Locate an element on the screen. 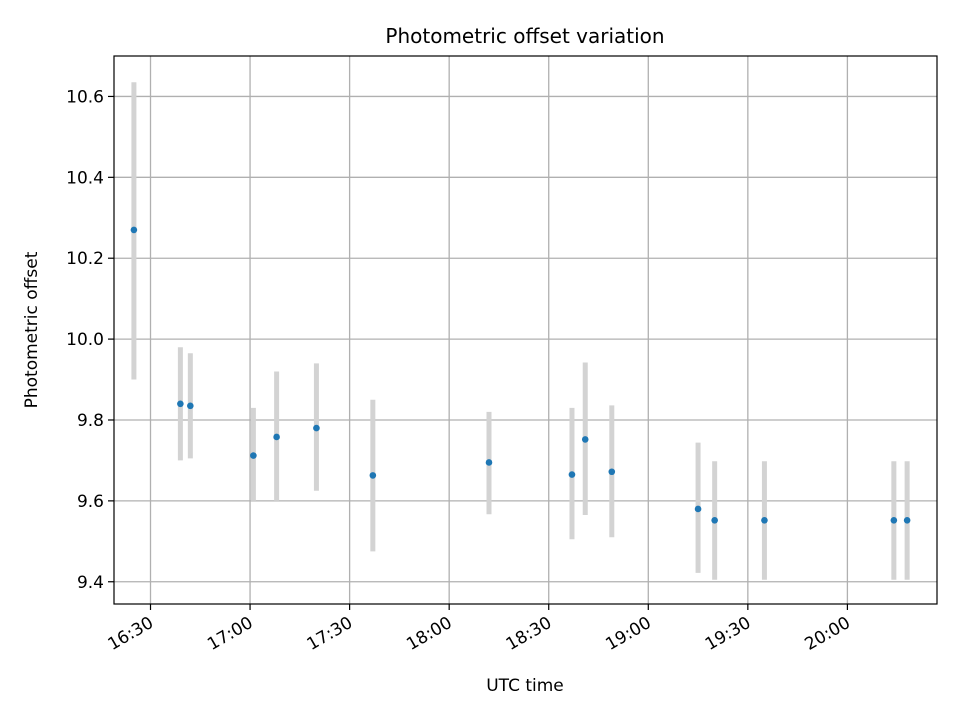  x-axis-label: UTC time is located at coordinates (525, 686).